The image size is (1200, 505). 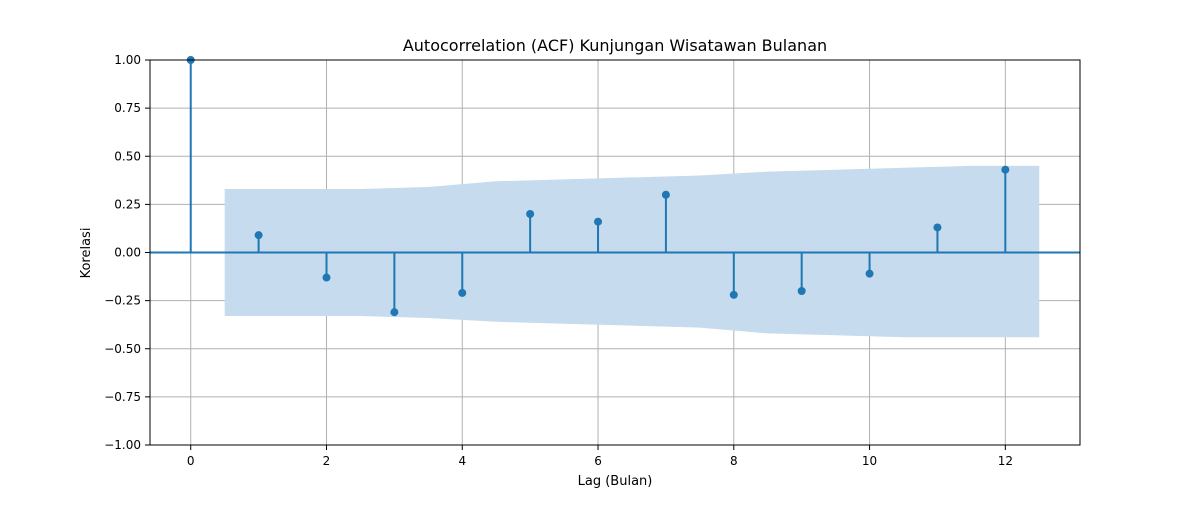 What do you see at coordinates (127, 204) in the screenshot?
I see `y-tick-label: 0.25` at bounding box center [127, 204].